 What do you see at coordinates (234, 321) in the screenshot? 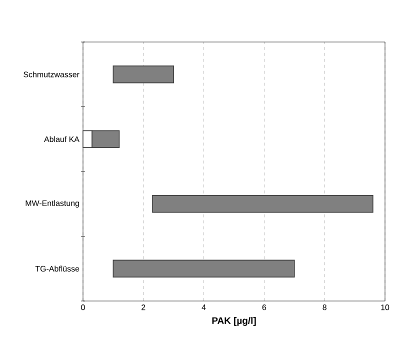
I see `x-axis-title: PAK [µg/l]` at bounding box center [234, 321].